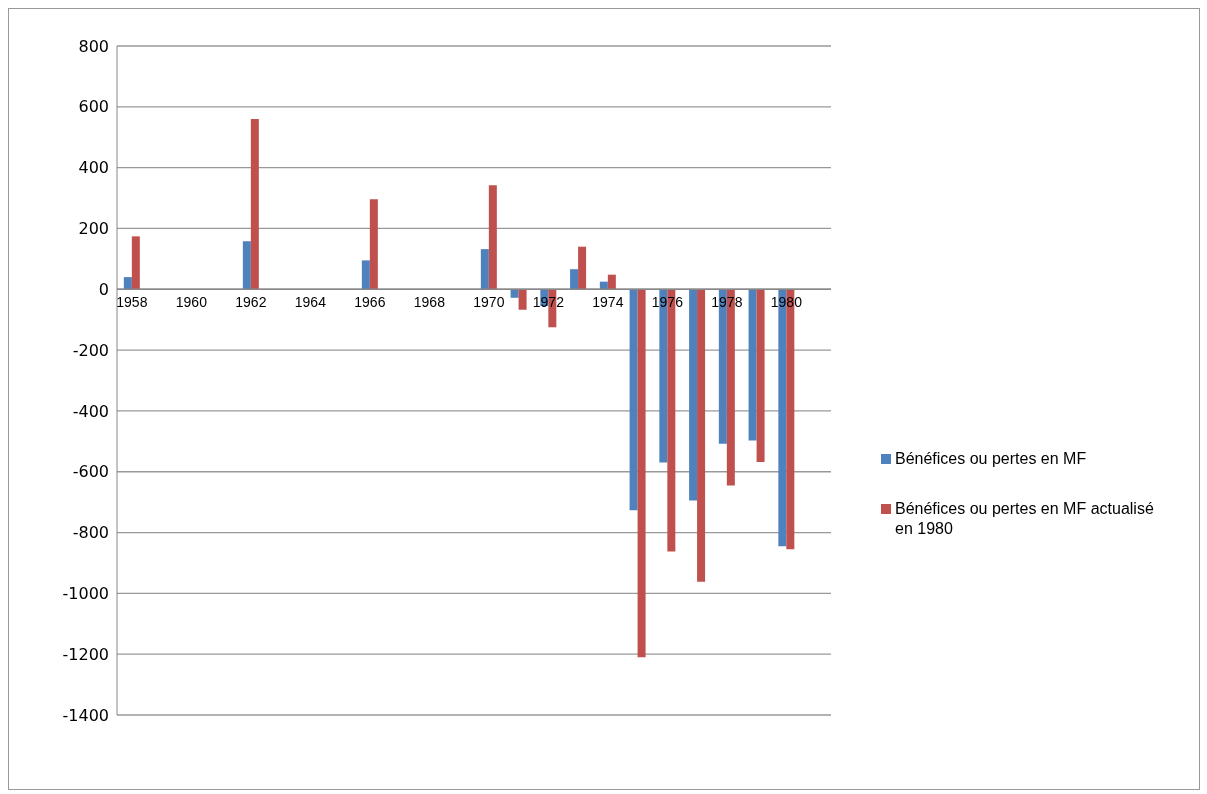  I want to click on x-tick-label: 1970, so click(489, 302).